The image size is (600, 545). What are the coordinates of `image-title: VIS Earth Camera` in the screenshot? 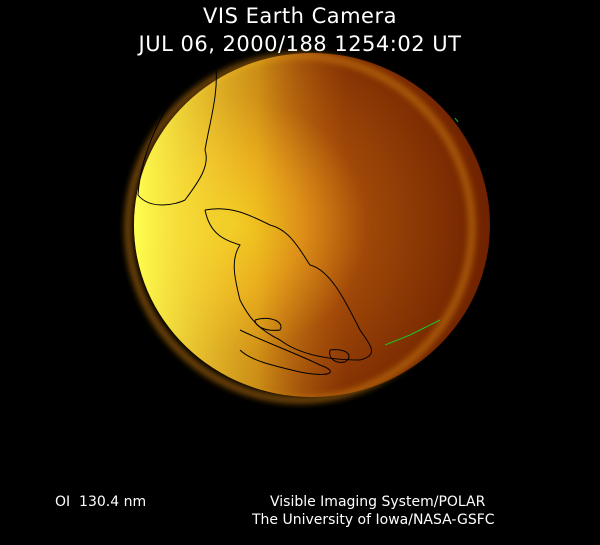 It's located at (300, 16).